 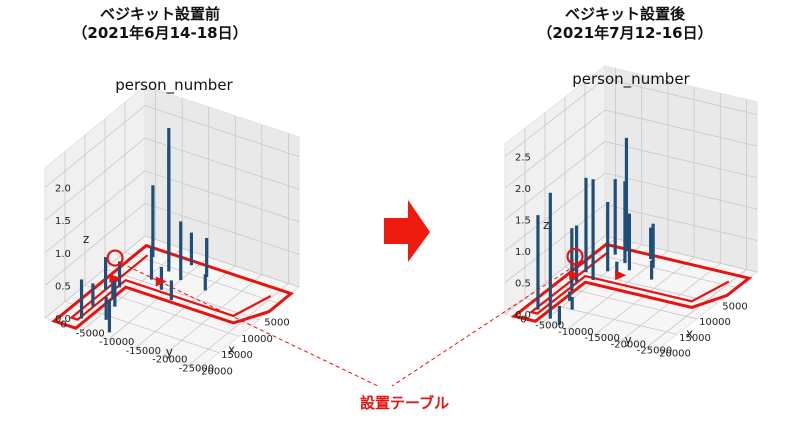 What do you see at coordinates (523, 158) in the screenshot?
I see `z-tick-label: 2.5` at bounding box center [523, 158].